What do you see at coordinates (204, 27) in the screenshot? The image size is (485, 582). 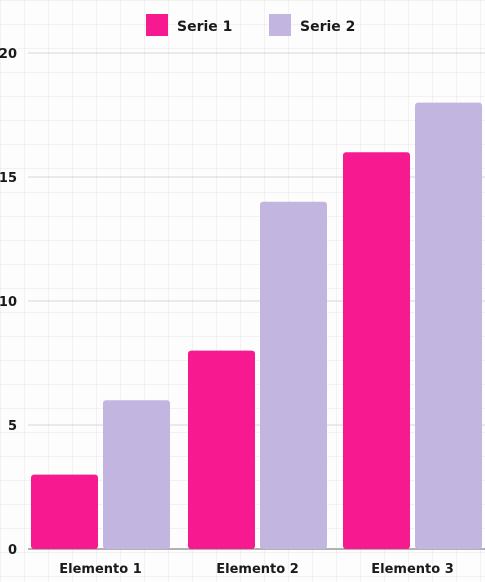 I see `legend-label-1: Serie 1` at bounding box center [204, 27].